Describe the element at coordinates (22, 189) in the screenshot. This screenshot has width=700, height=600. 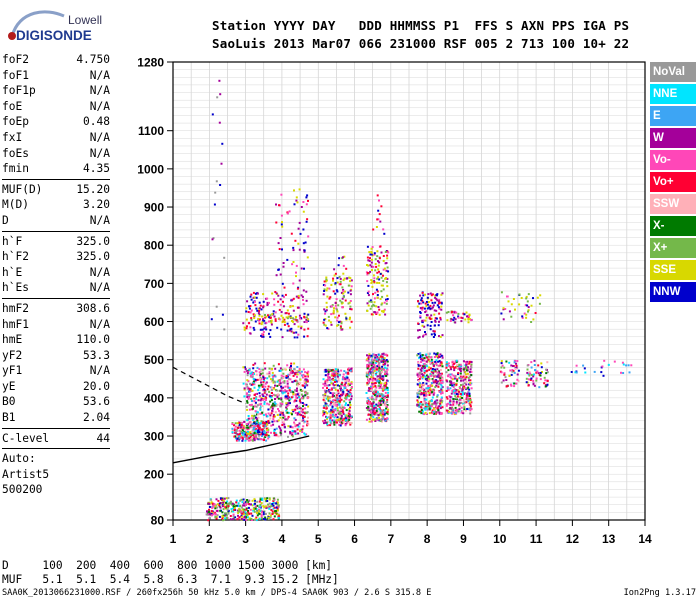
I see `param-label: MUF(D)` at that location.